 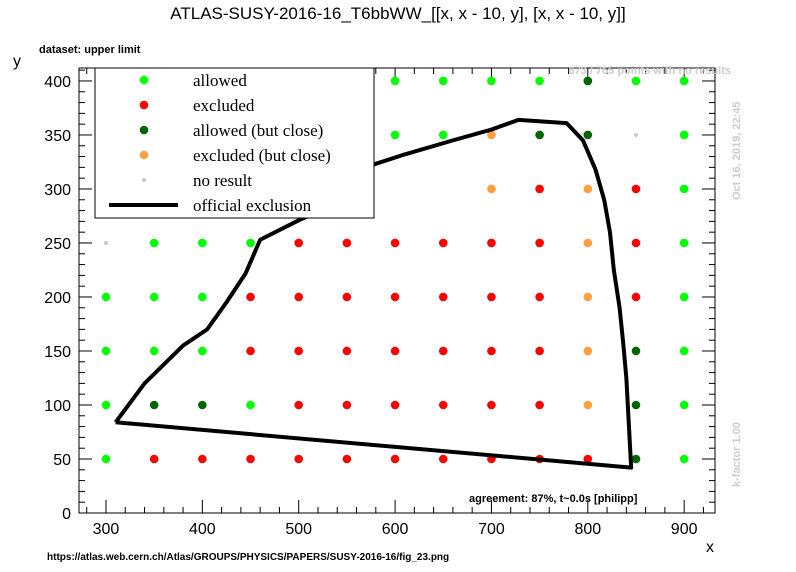 I want to click on legend-label: excluded (but close), so click(x=262, y=155).